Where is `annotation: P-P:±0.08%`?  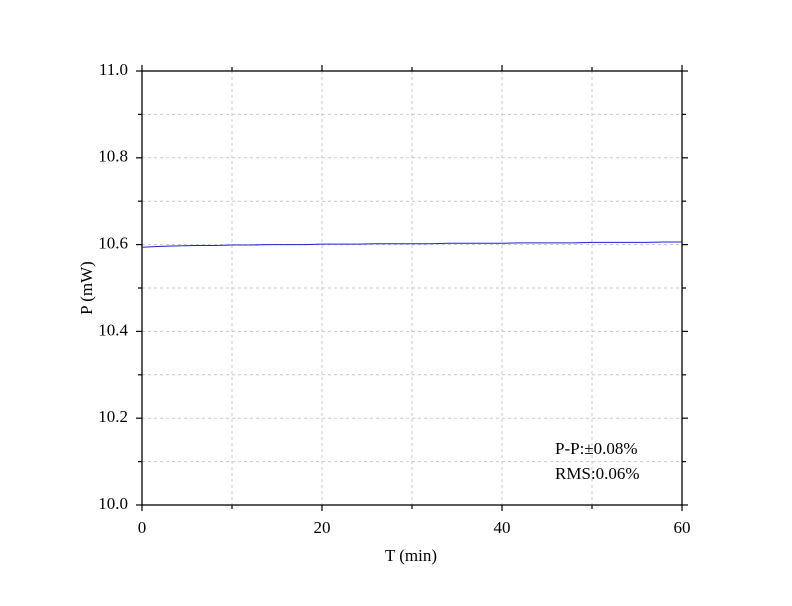 annotation: P-P:±0.08% is located at coordinates (596, 448).